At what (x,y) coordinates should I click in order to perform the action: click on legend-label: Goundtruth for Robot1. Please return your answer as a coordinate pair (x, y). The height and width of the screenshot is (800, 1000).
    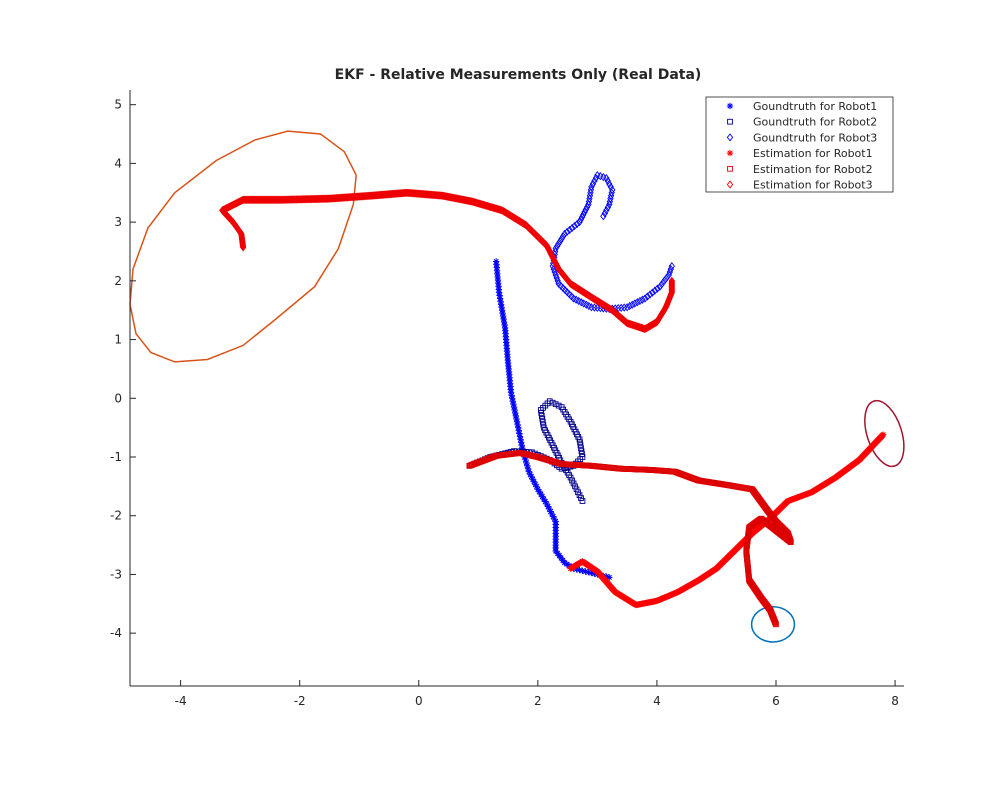
    Looking at the image, I should click on (815, 106).